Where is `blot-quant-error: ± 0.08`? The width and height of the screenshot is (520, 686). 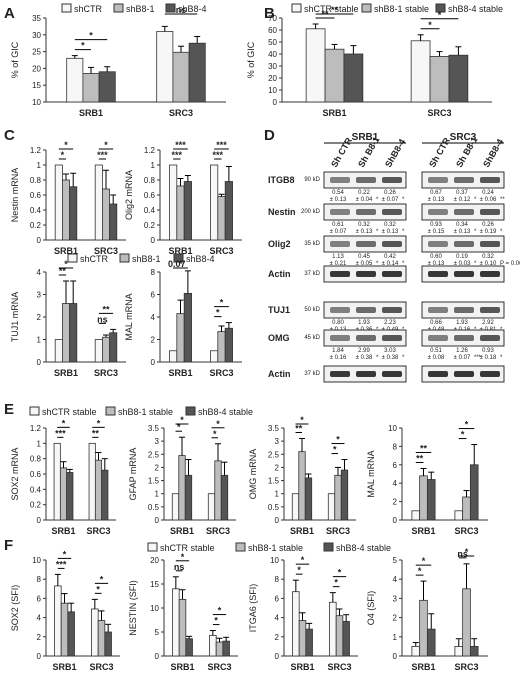
blot-quant-error: ± 0.08 is located at coordinates (436, 358).